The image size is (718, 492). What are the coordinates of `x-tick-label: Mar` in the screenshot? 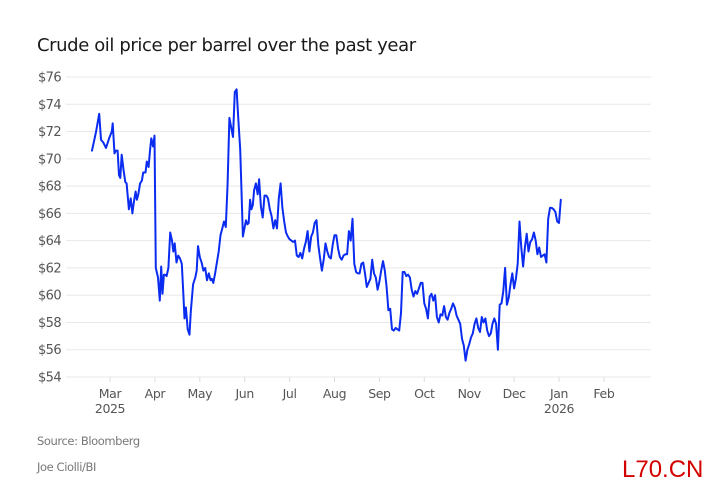 It's located at (111, 393).